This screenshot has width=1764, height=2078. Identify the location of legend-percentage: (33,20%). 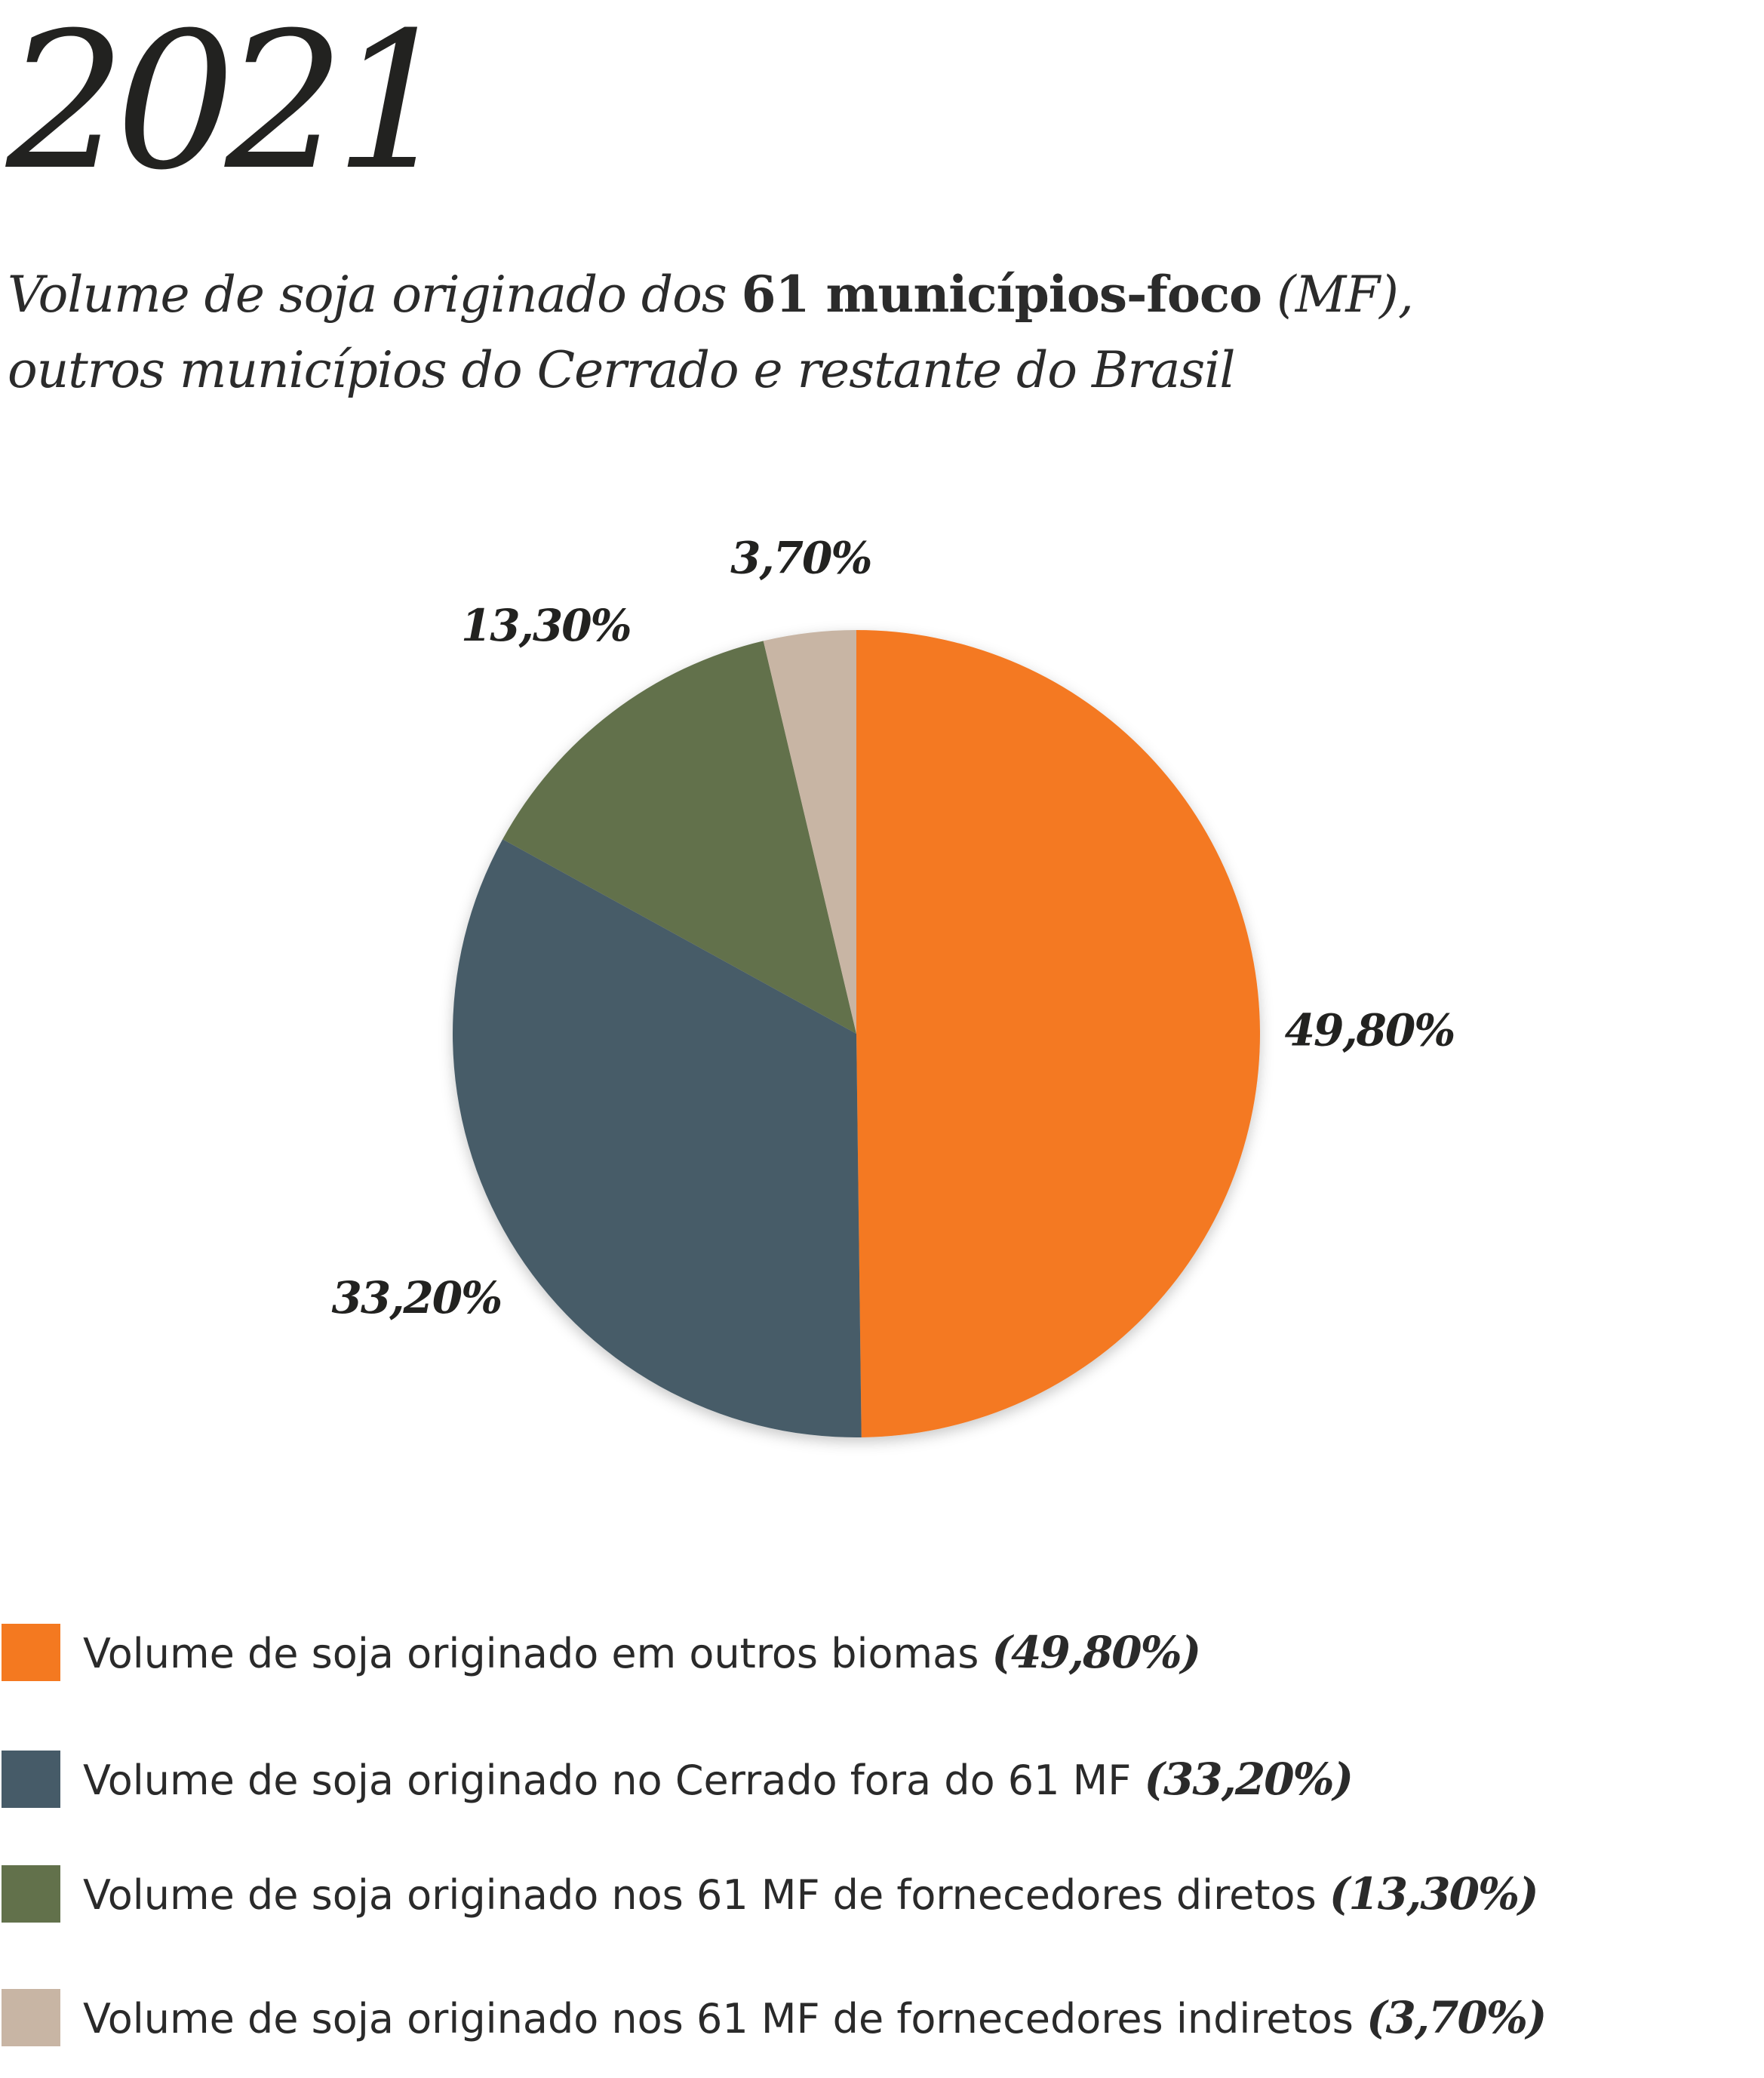
(1249, 1779).